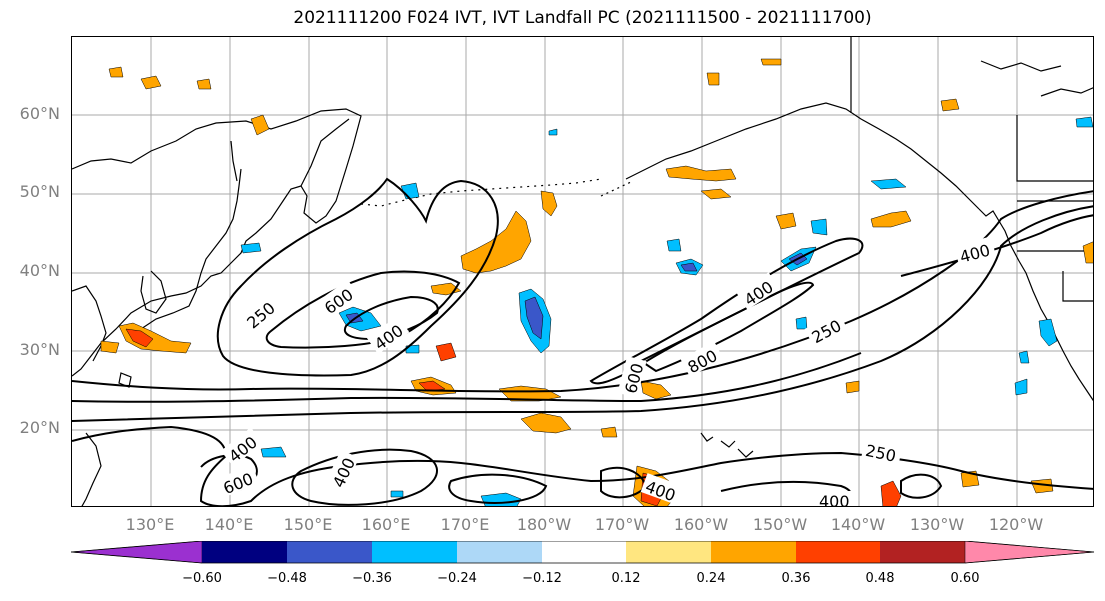 The height and width of the screenshot is (601, 1105). I want to click on lon-label-140e: 140°E, so click(229, 524).